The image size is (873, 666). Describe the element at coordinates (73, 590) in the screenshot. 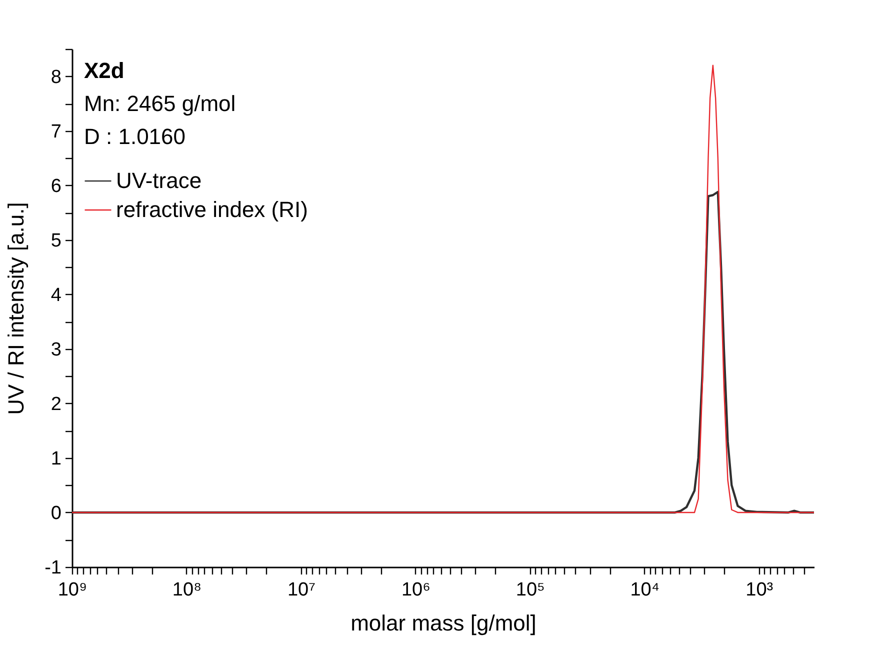

I see `x-tick-label: 10⁹` at that location.